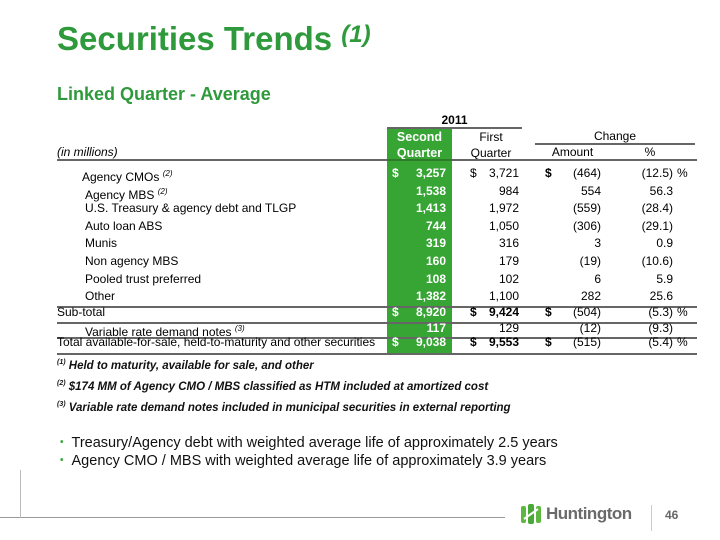 Image resolution: width=720 pixels, height=540 pixels. I want to click on table-row: Sub-total $ $ $8,920 9,424 (504) (5.3)%, so click(360, 312).